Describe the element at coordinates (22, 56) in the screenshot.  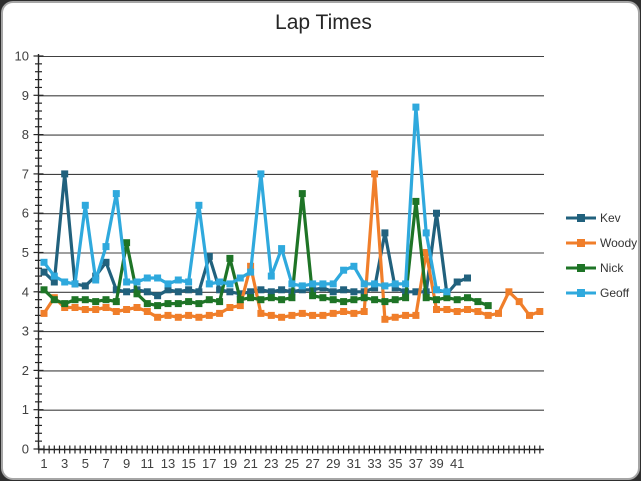
I see `svg-text: 10` at that location.